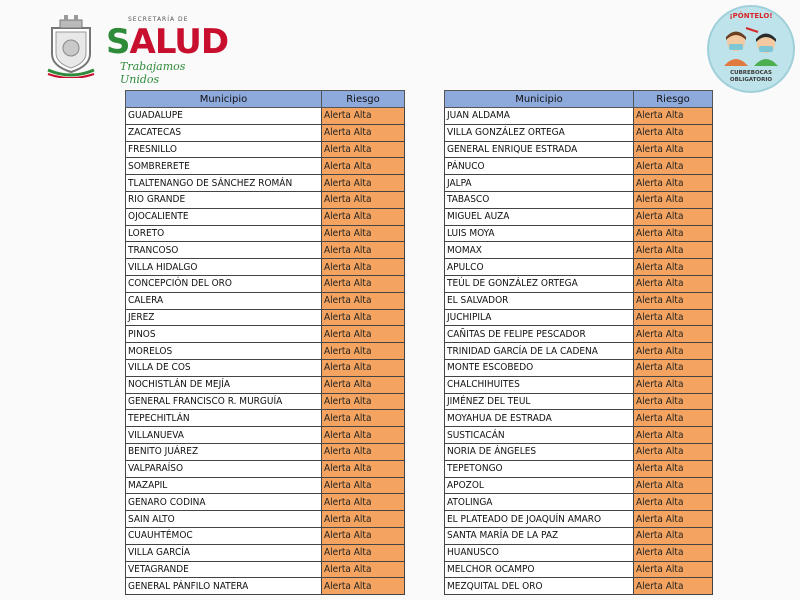 The height and width of the screenshot is (600, 800). Describe the element at coordinates (578, 334) in the screenshot. I see `table-row: CAÑITAS DE FELIPE PESCADOR Alerta Alta` at that location.